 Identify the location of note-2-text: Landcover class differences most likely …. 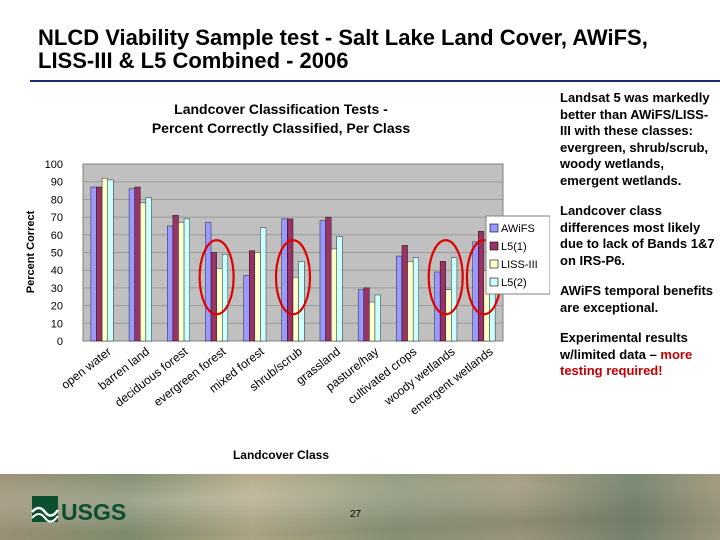
(637, 235).